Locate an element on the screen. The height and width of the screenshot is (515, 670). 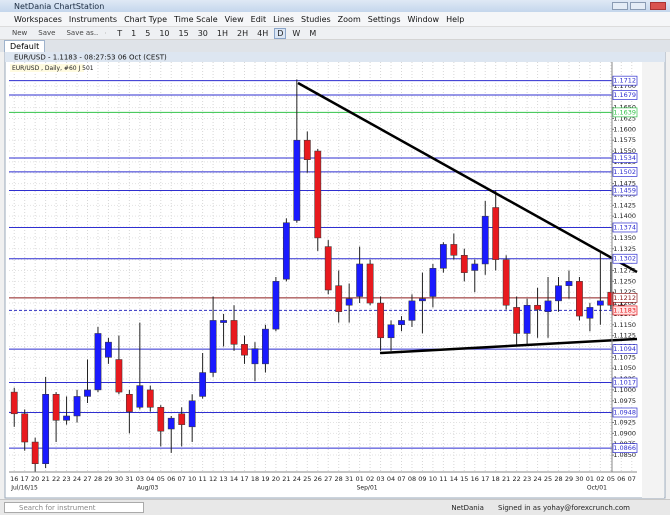
level-label: 1.1502 is located at coordinates (624, 172).